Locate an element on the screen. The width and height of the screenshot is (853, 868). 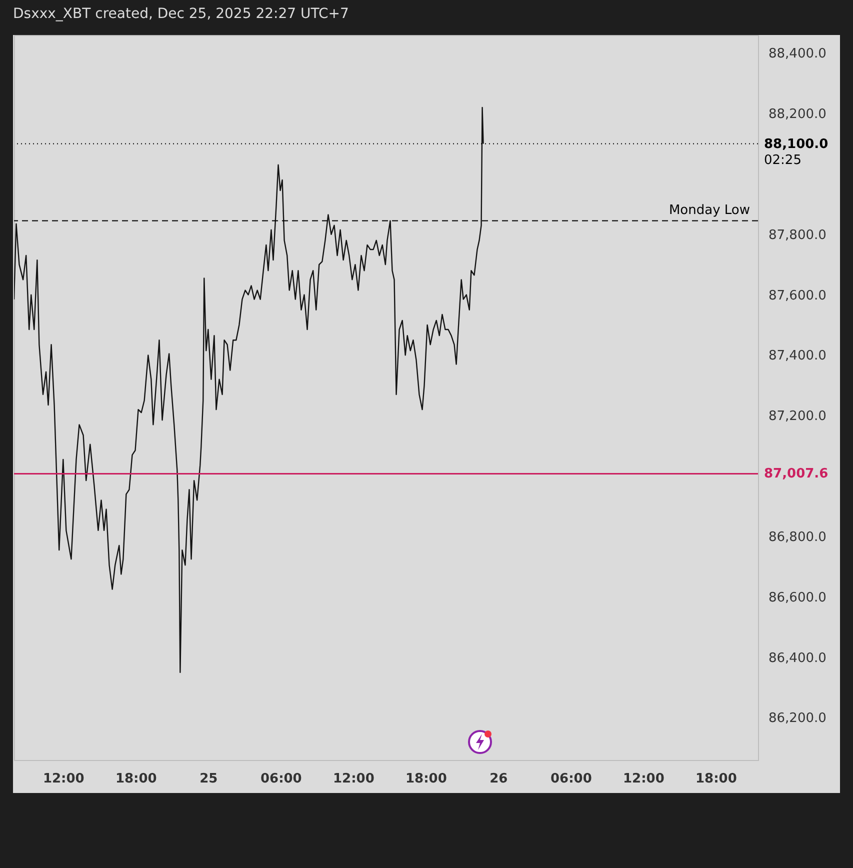
ref-line-label: Monday Low is located at coordinates (709, 210).